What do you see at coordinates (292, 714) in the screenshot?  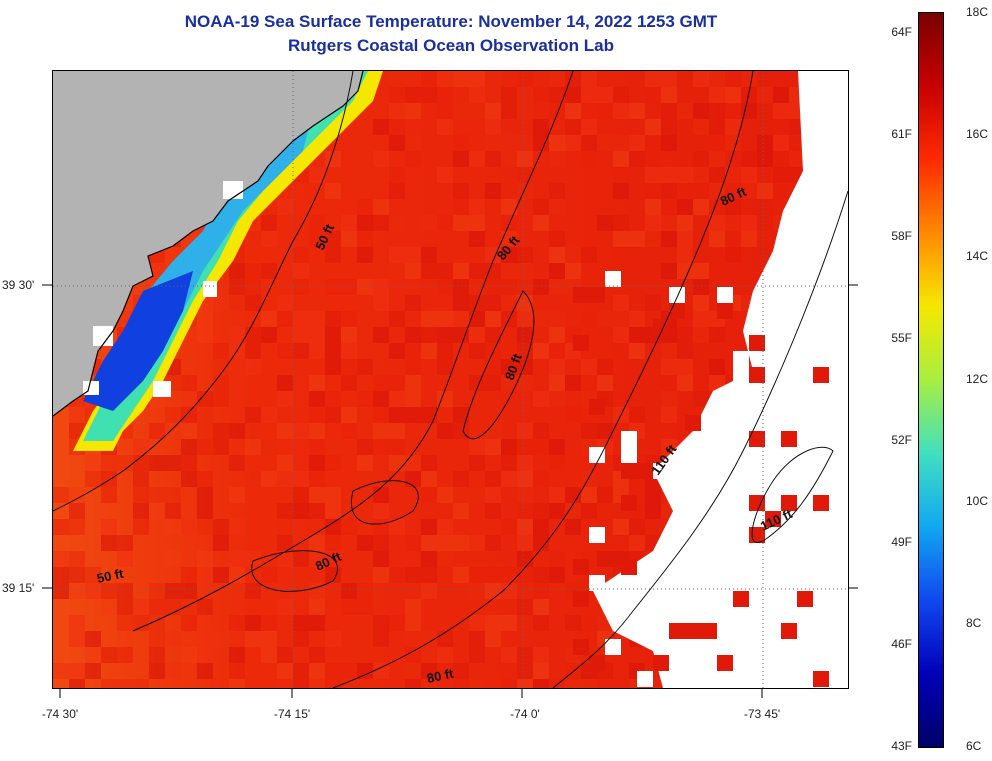 I see `longitude-label: -74 15'` at bounding box center [292, 714].